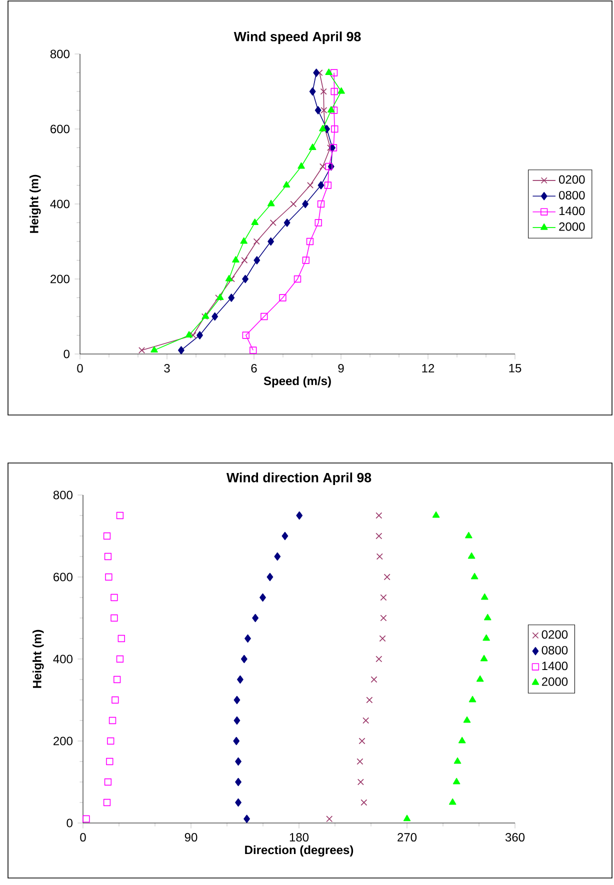  Describe the element at coordinates (341, 368) in the screenshot. I see `x-tick-label: 9` at that location.